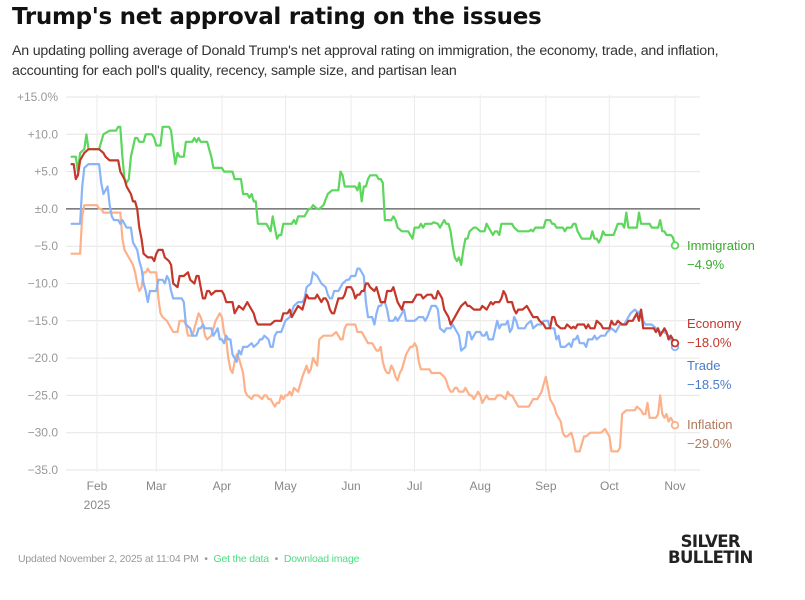 This screenshot has width=805, height=600. Describe the element at coordinates (97, 486) in the screenshot. I see `x-tick-label: Feb` at that location.